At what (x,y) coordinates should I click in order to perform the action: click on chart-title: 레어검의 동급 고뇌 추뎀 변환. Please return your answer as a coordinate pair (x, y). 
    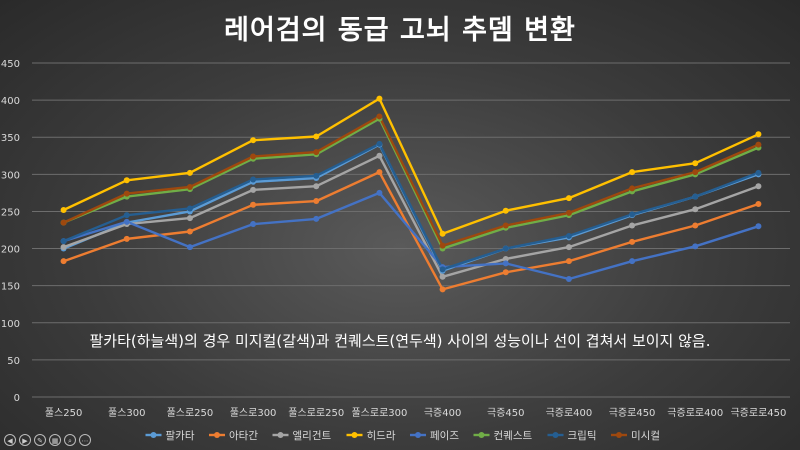
    Looking at the image, I should click on (400, 30).